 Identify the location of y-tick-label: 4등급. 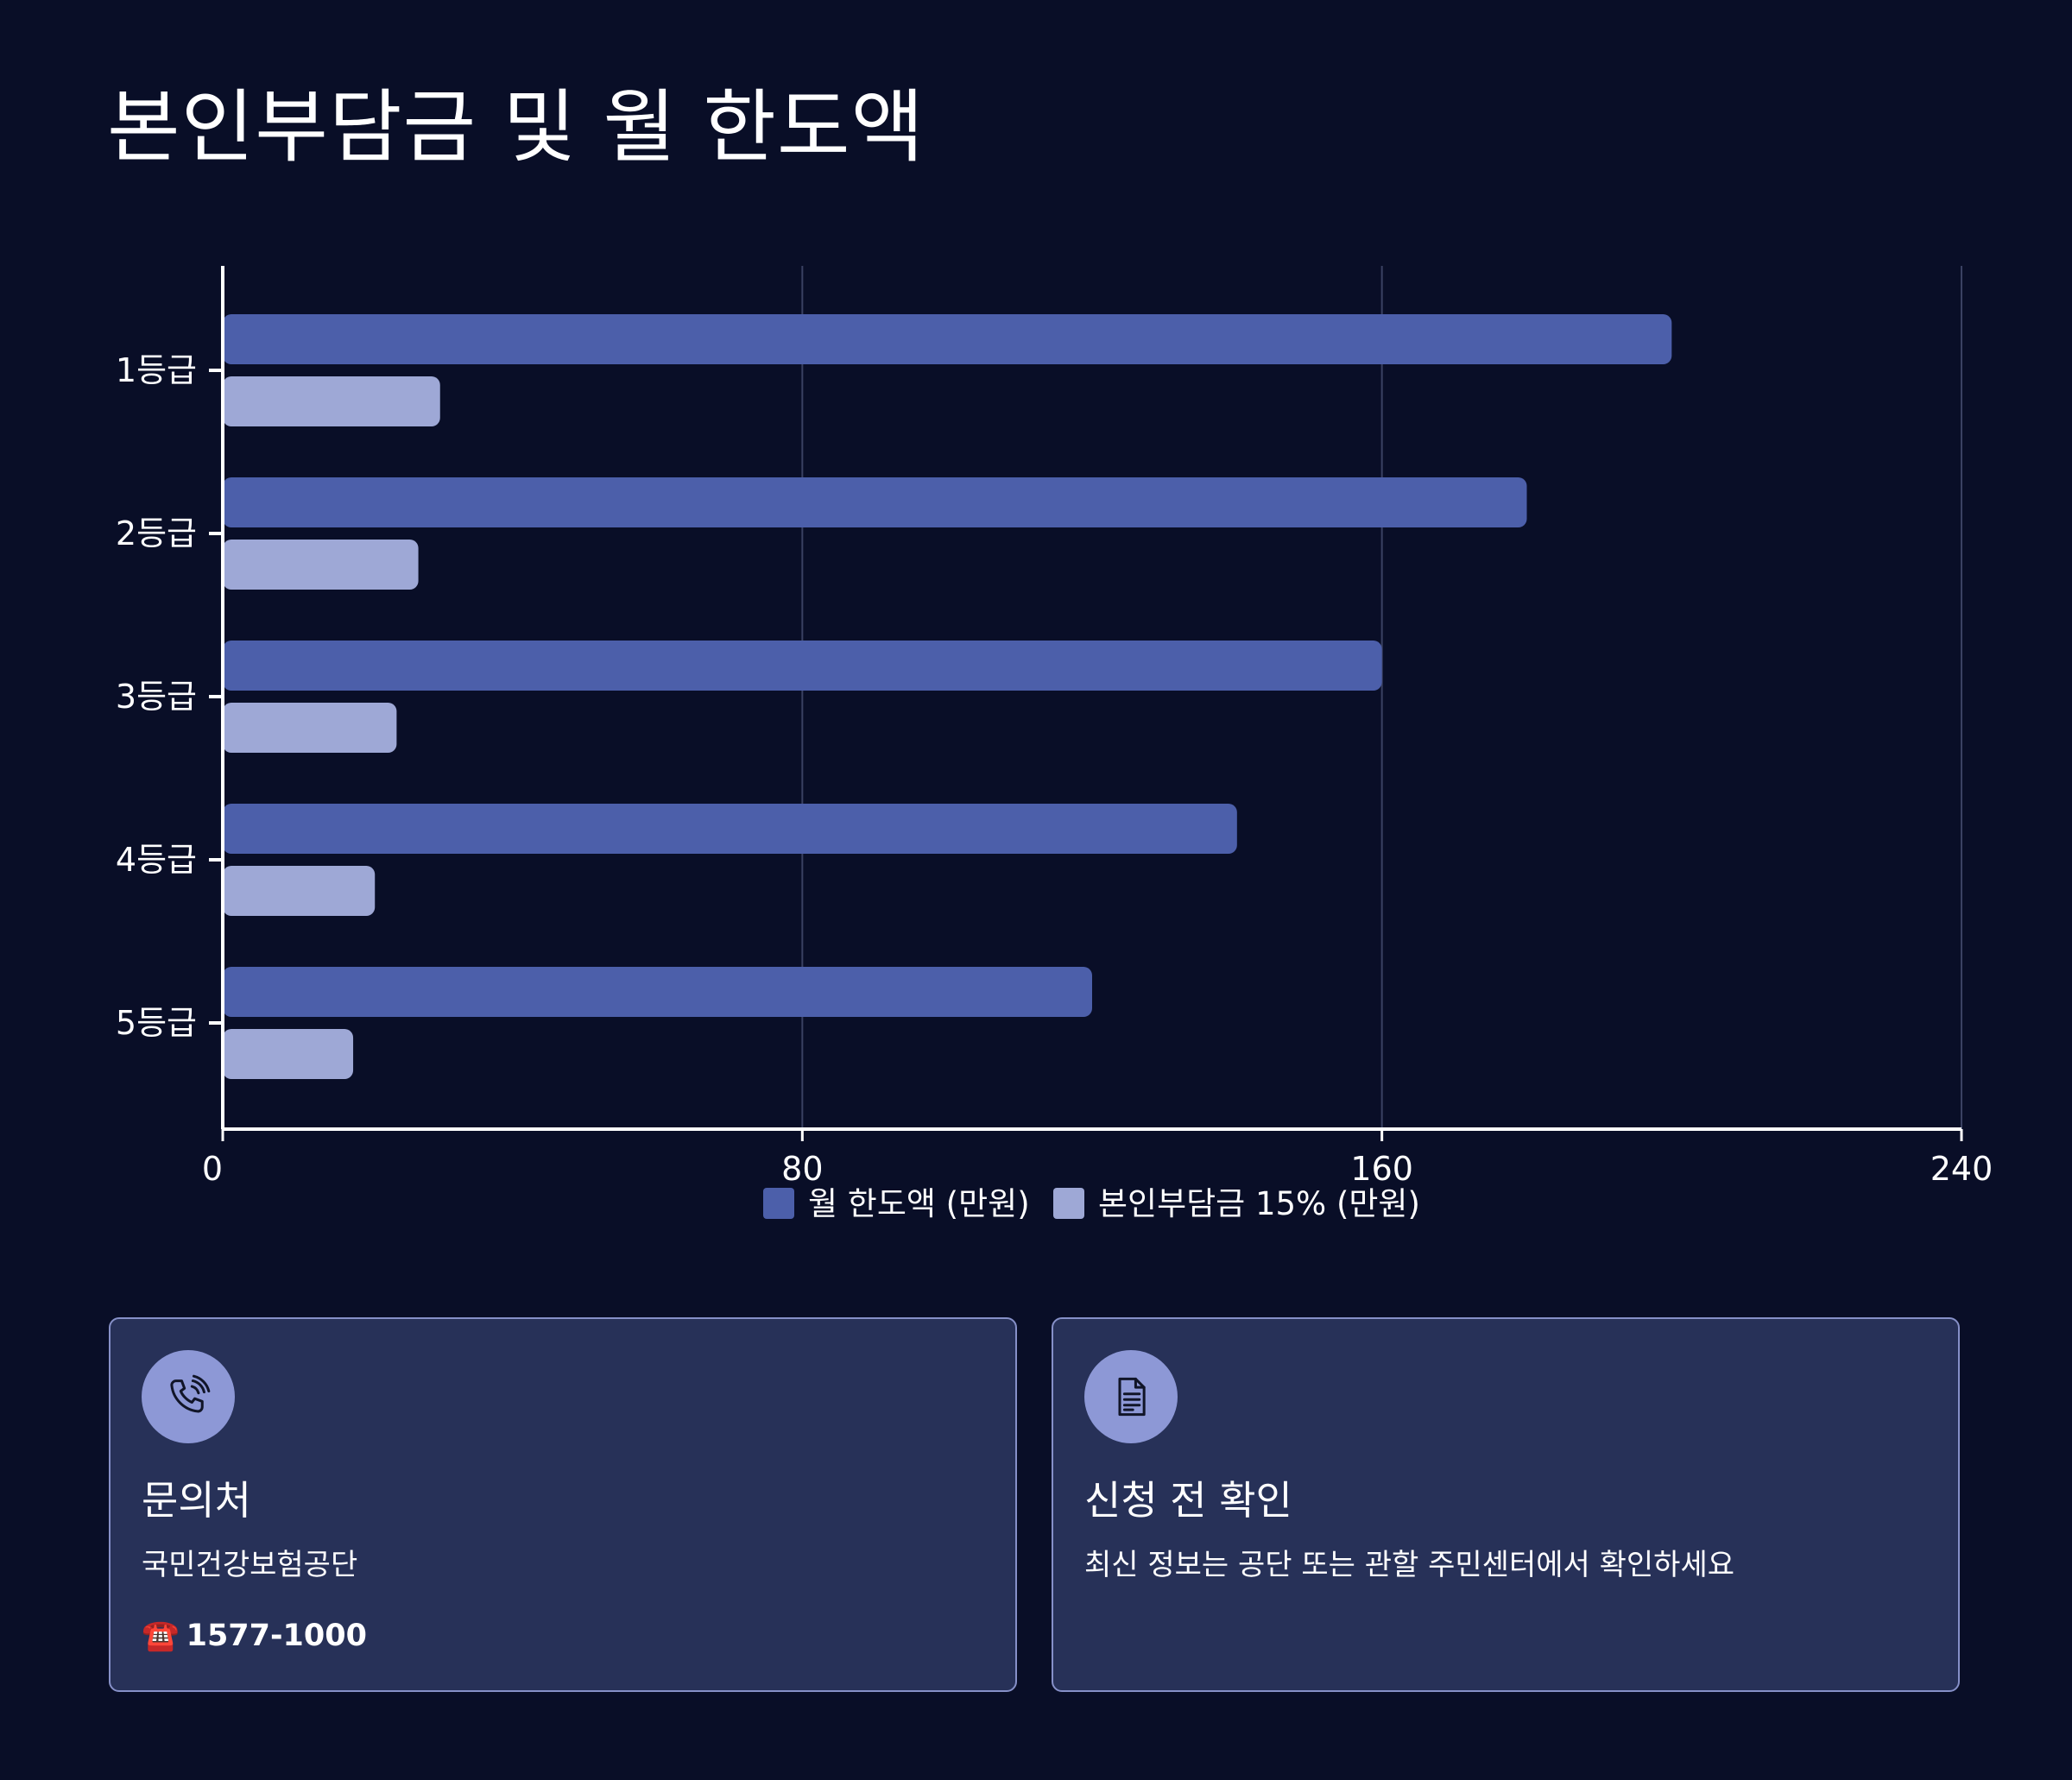
(156, 860).